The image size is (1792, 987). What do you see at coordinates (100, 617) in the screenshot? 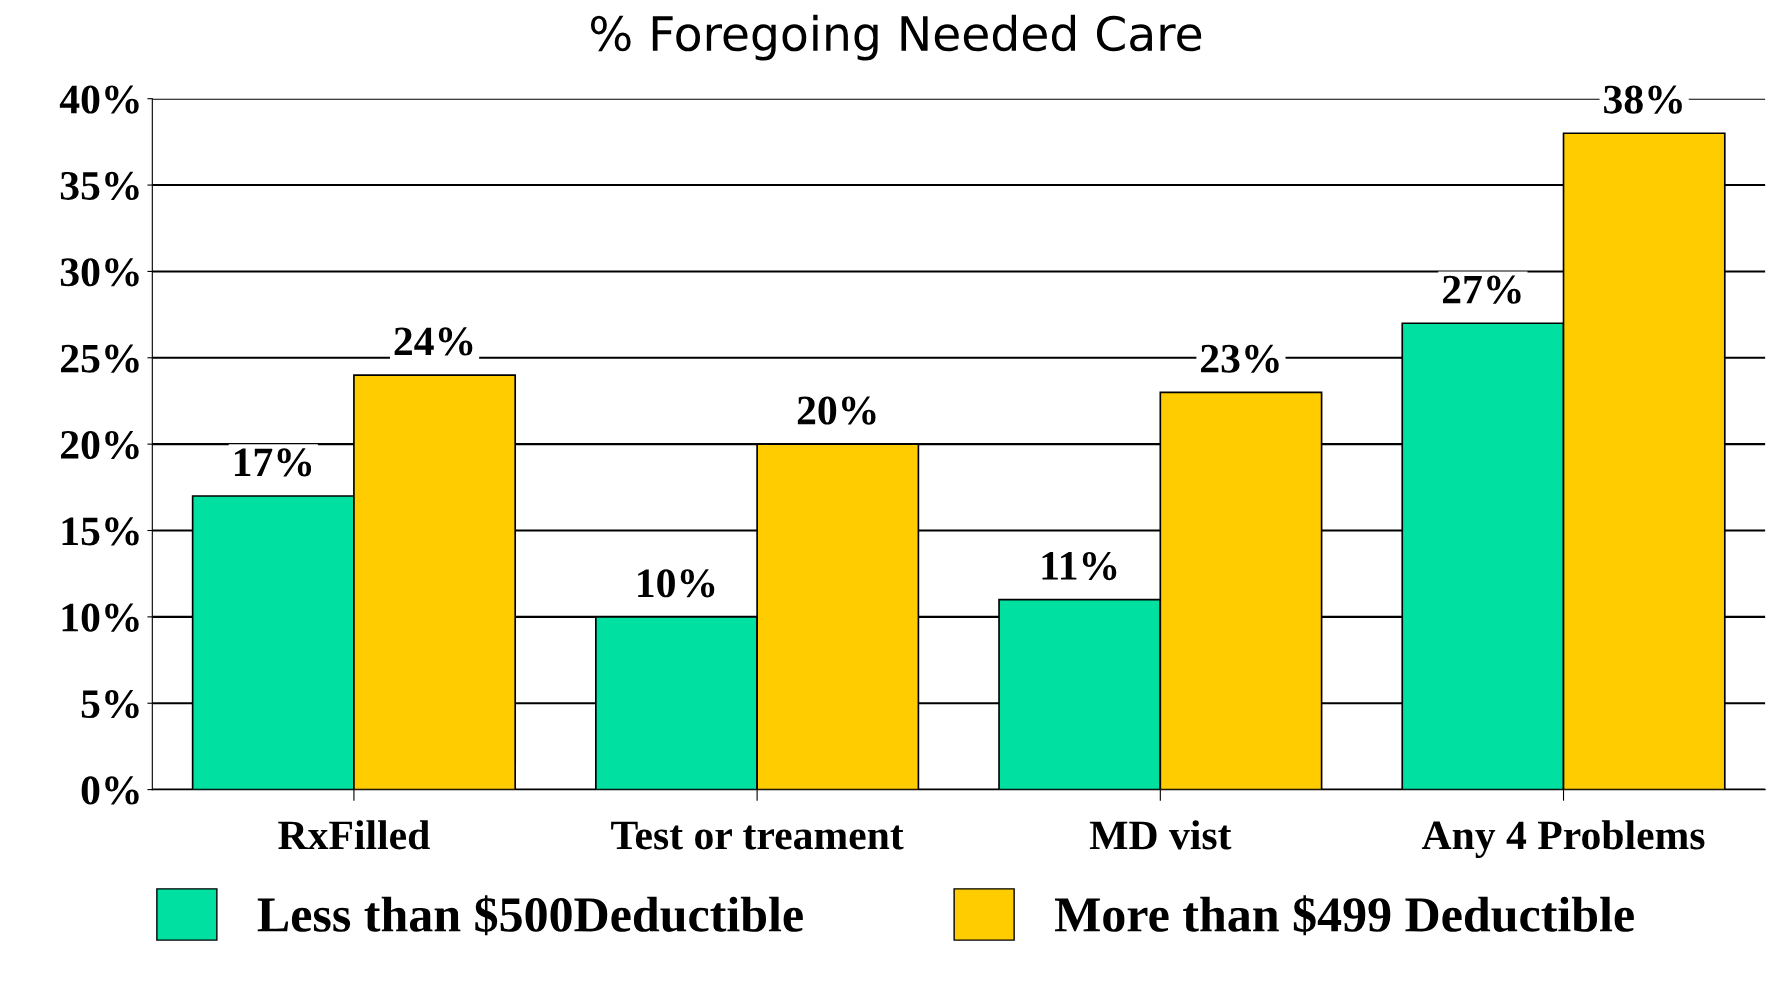
I see `y-tick-label: 10%` at bounding box center [100, 617].